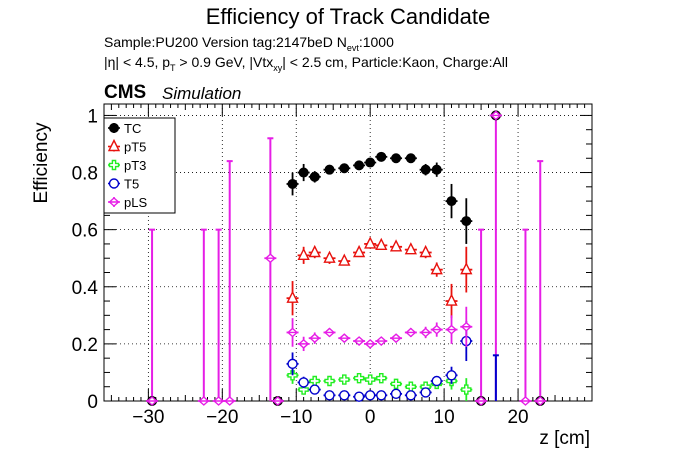  I want to click on y-tick-label: 0.6, so click(85, 231).